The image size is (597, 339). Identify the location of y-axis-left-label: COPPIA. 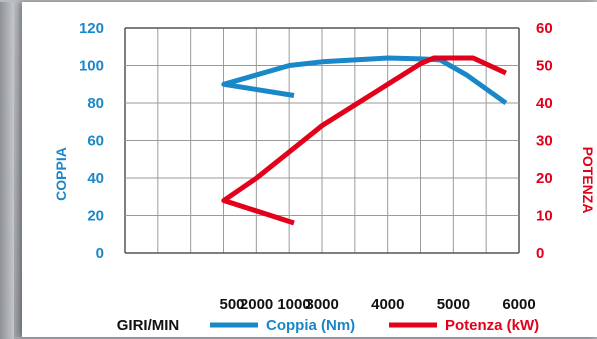
(61, 174).